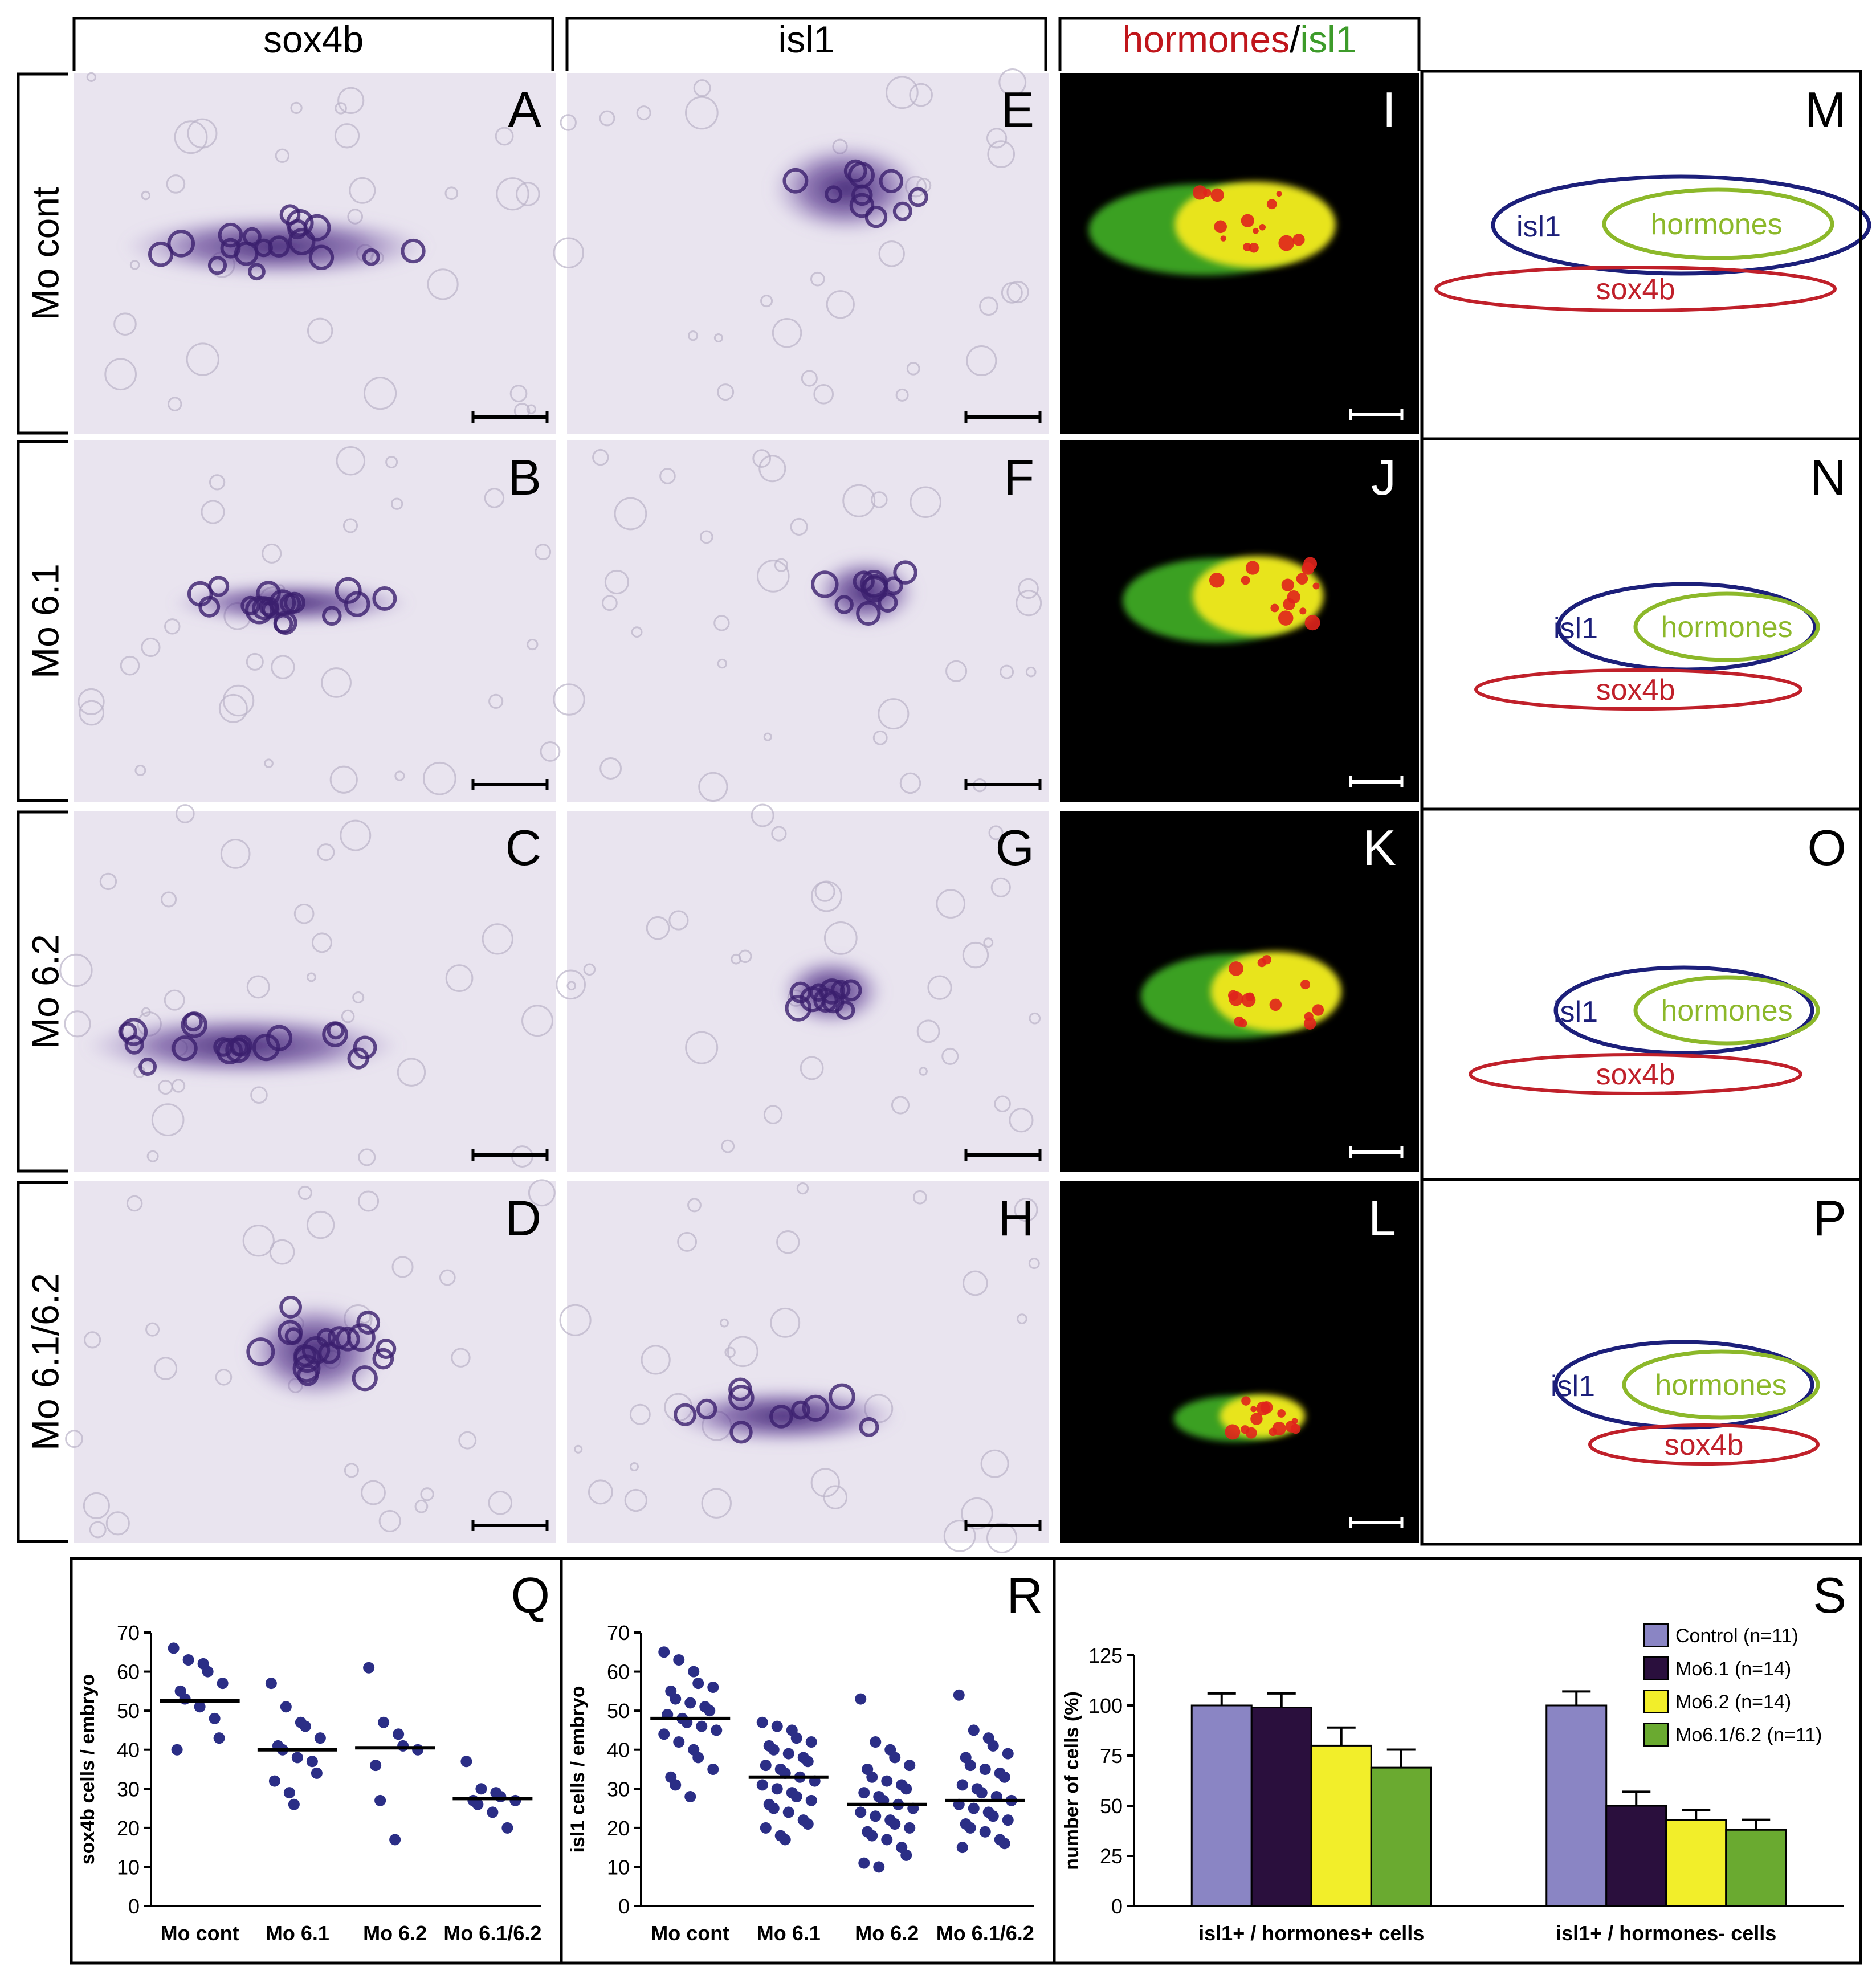 The width and height of the screenshot is (1876, 1975). I want to click on hormones-oval, so click(1726, 1010).